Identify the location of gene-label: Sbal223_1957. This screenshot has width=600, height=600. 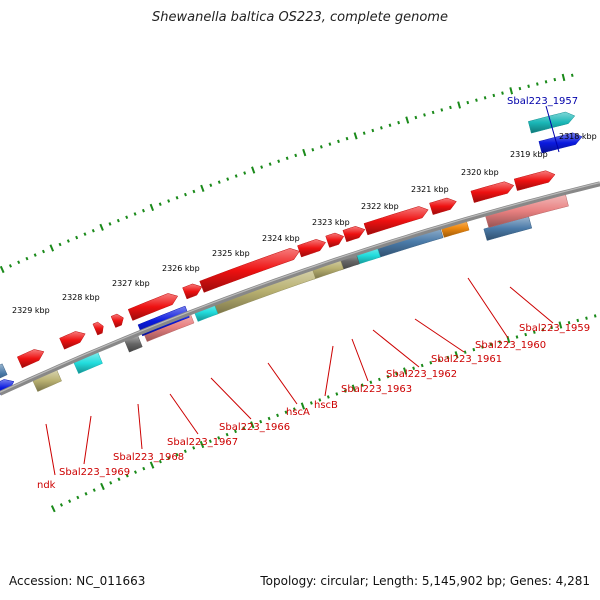
(542, 101).